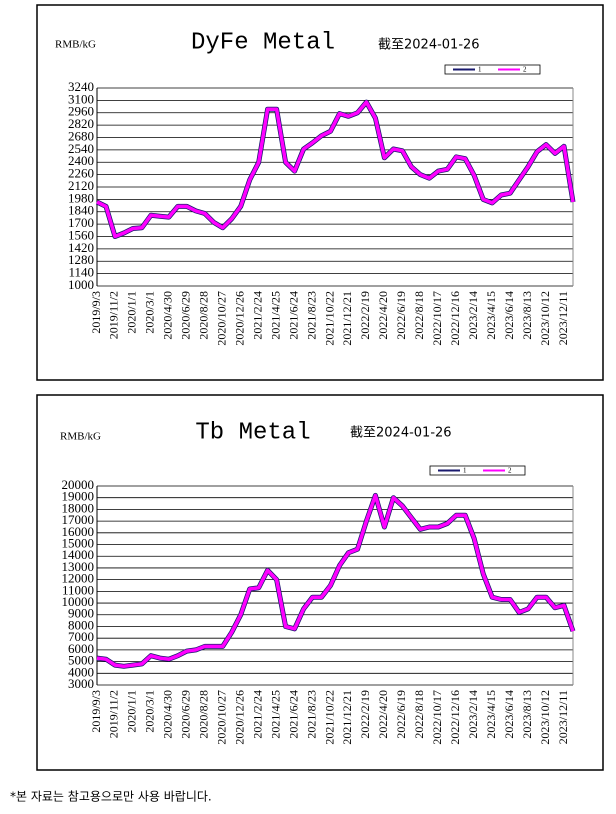 The image size is (616, 814). I want to click on y-tick-label: 2400, so click(81, 160).